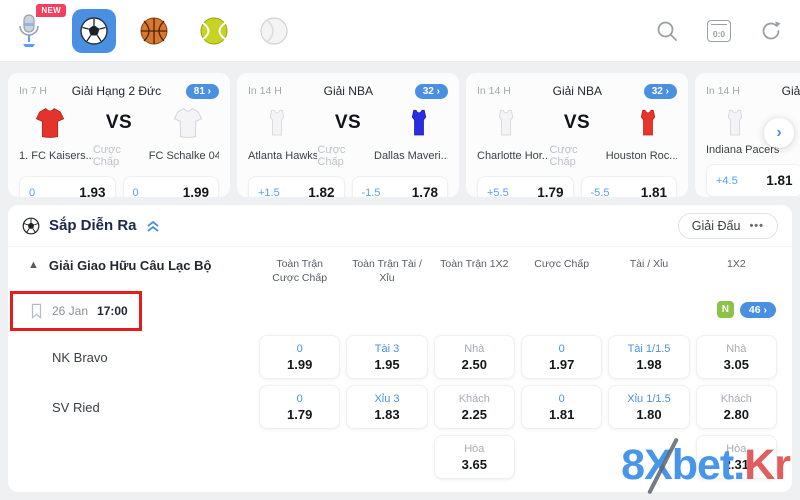  I want to click on bet-odds: 1.99, so click(300, 364).